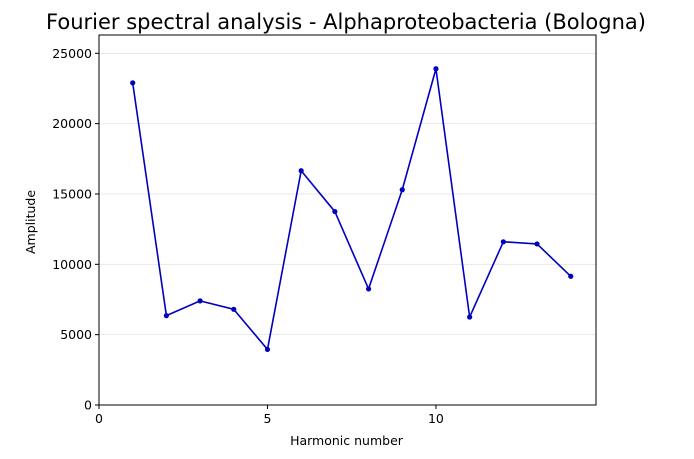  Describe the element at coordinates (30, 222) in the screenshot. I see `y-axis-label: Amplitude` at that location.